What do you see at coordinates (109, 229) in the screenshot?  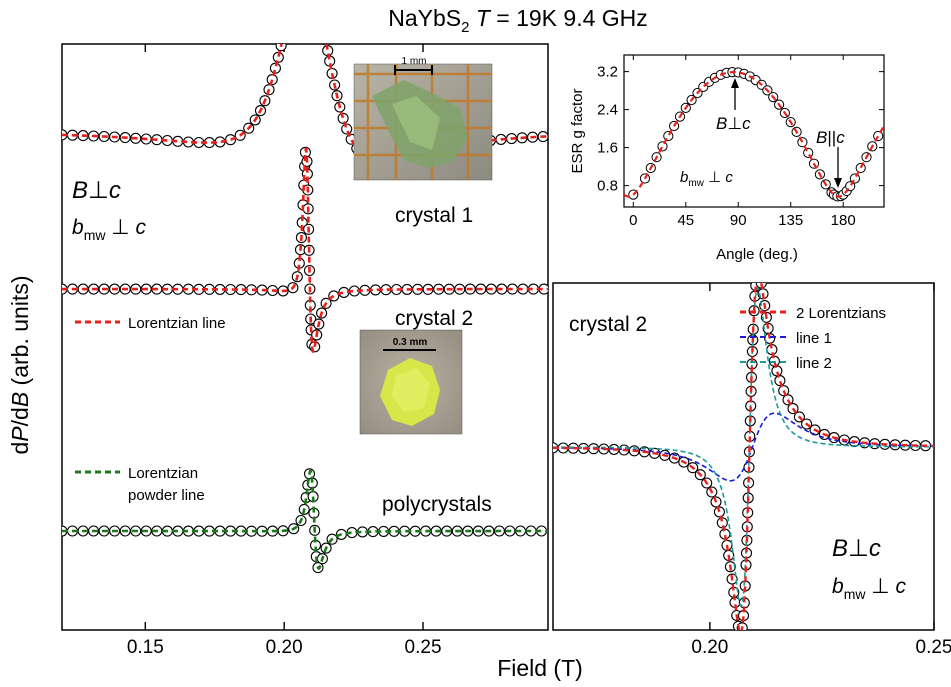 I see `left-mw-label: bmw ⊥ c` at bounding box center [109, 229].